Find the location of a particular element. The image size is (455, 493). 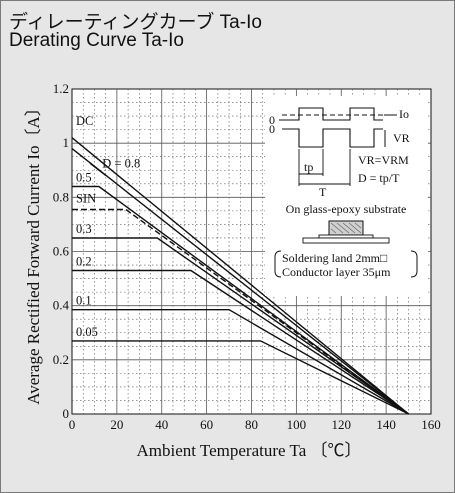

x-tick-label: 160 is located at coordinates (431, 424).